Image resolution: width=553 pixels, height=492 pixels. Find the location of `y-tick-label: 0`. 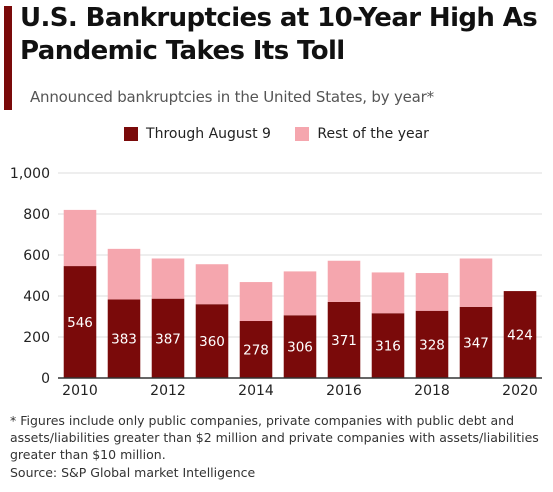

y-tick-label: 0 is located at coordinates (45, 379).